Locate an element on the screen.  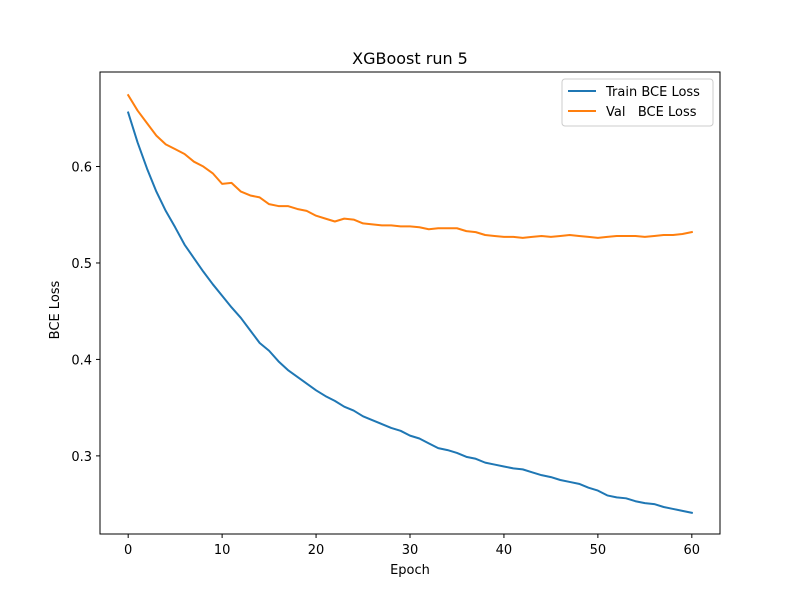
x-tick-label: 50 is located at coordinates (598, 550).